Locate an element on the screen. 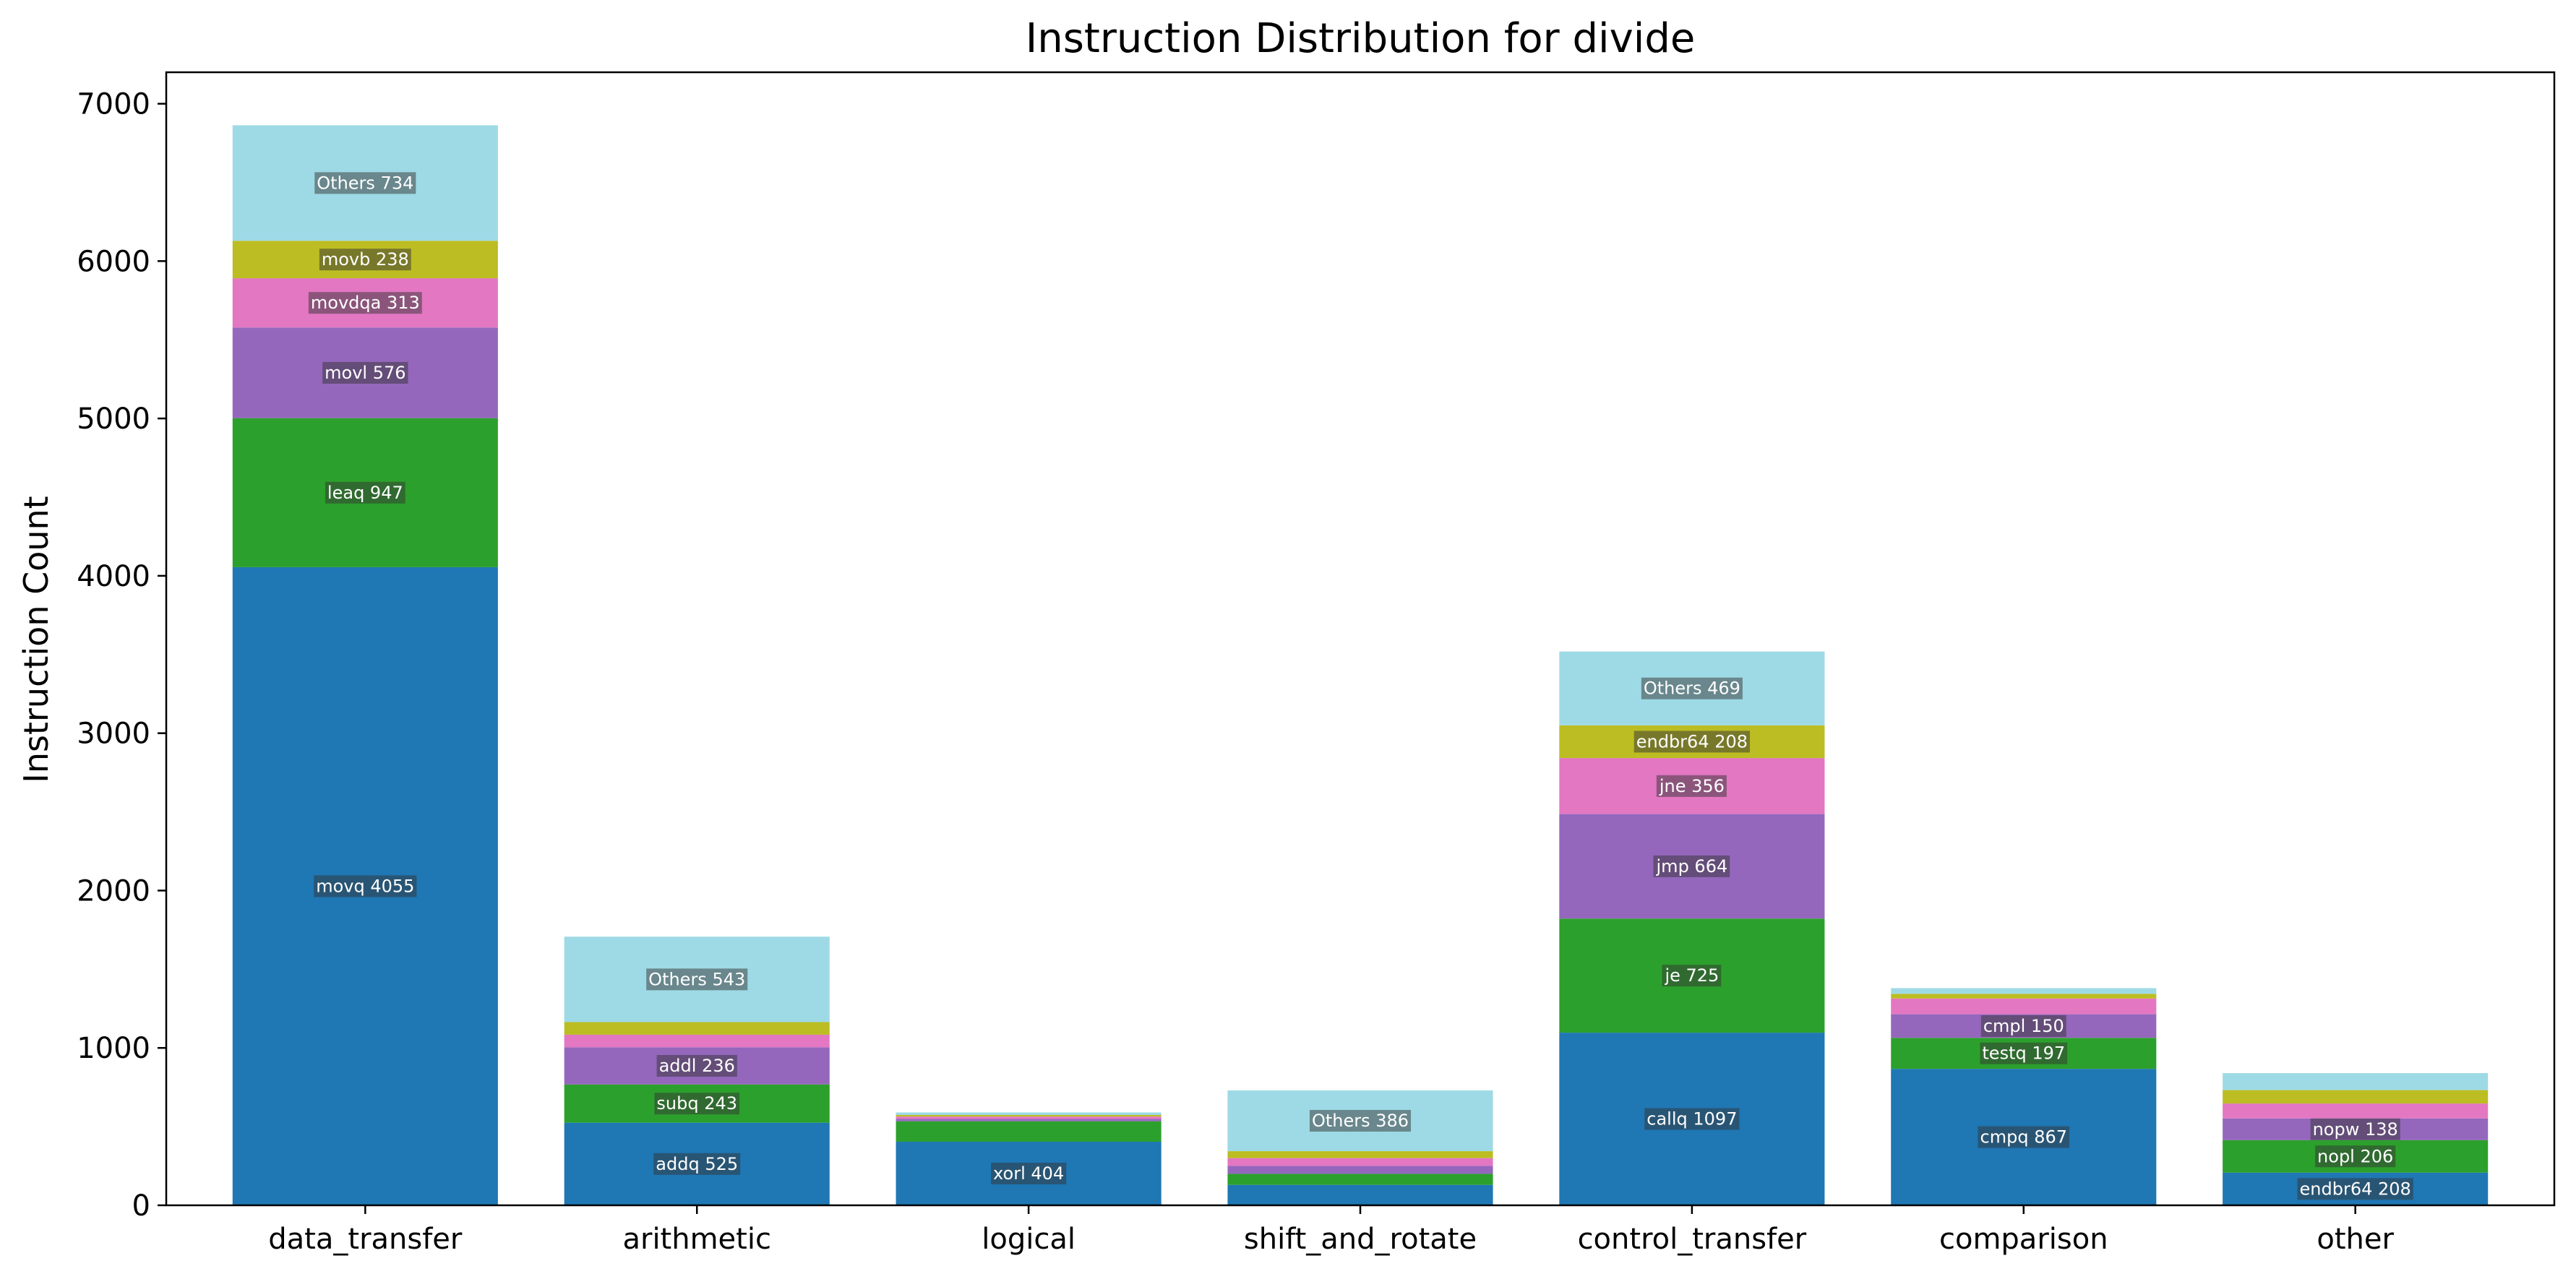  segment-value-label: Others 734 is located at coordinates (365, 183).